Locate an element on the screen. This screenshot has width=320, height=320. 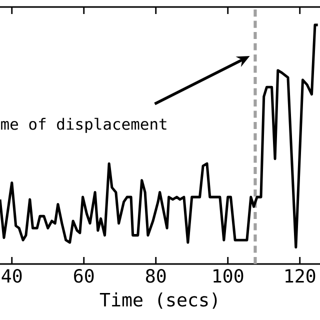
x-tick-label: 80 is located at coordinates (156, 275).